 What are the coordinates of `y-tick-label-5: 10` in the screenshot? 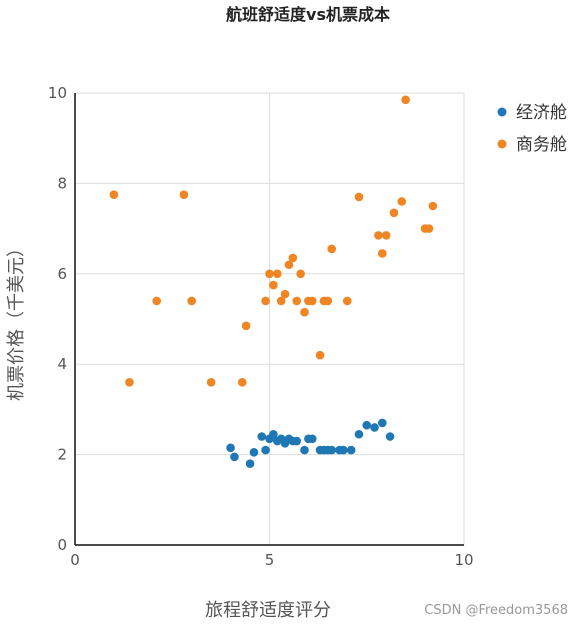 It's located at (57, 93).